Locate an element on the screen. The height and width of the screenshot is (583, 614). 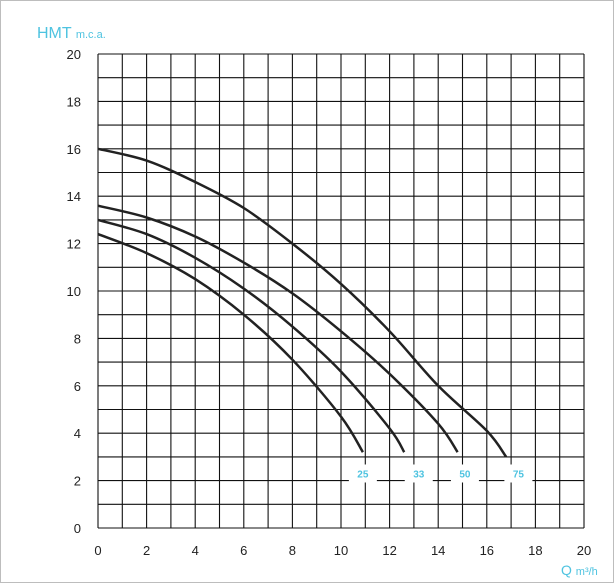
curve-labels: 25 33 50 75 is located at coordinates (441, 473).